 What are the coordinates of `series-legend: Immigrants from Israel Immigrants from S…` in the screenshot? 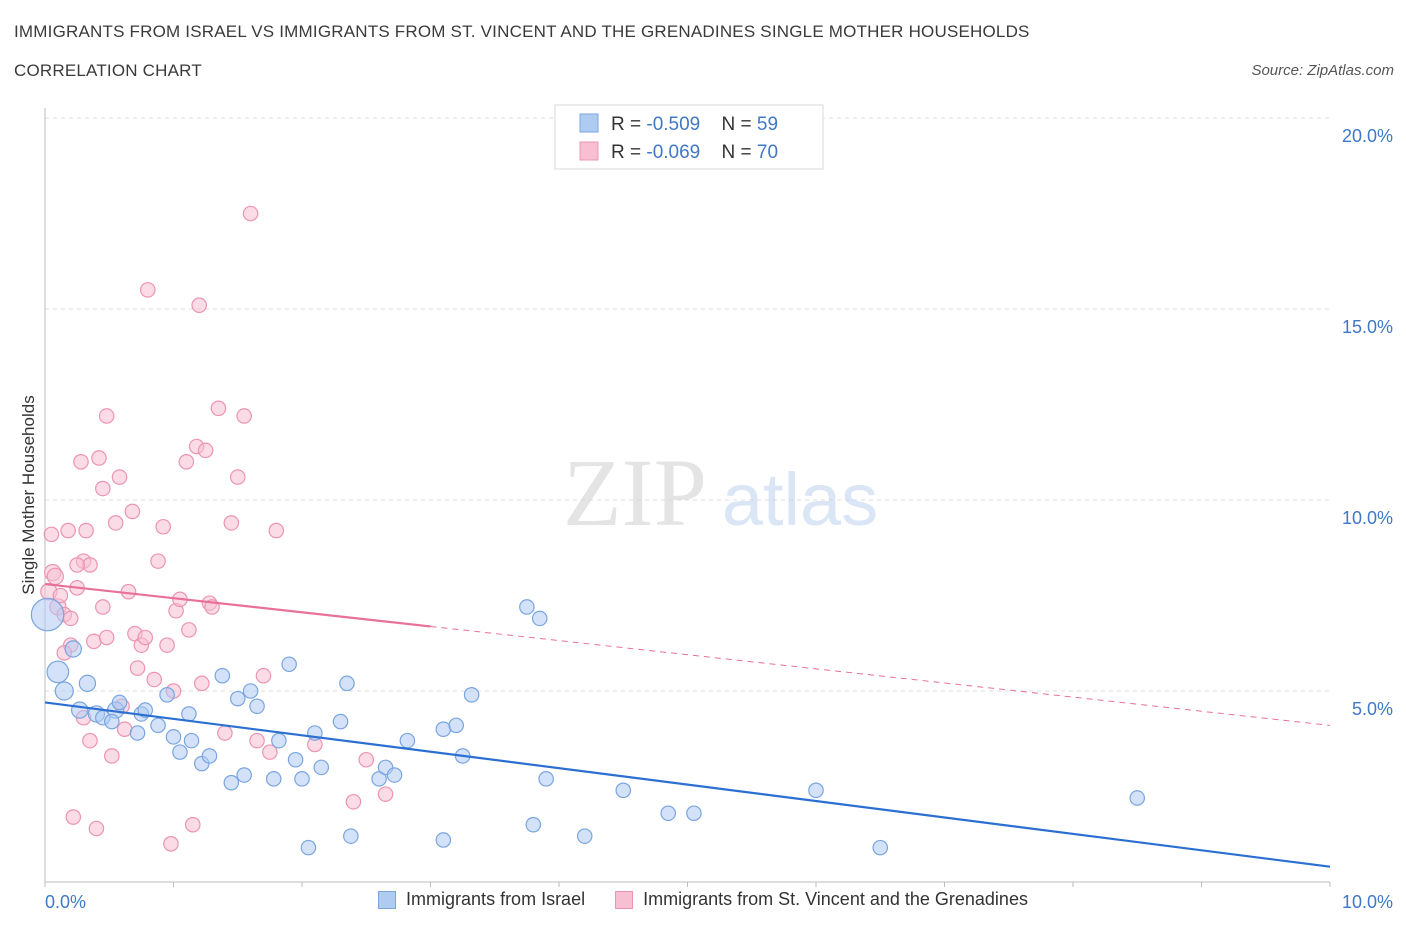 It's located at (703, 899).